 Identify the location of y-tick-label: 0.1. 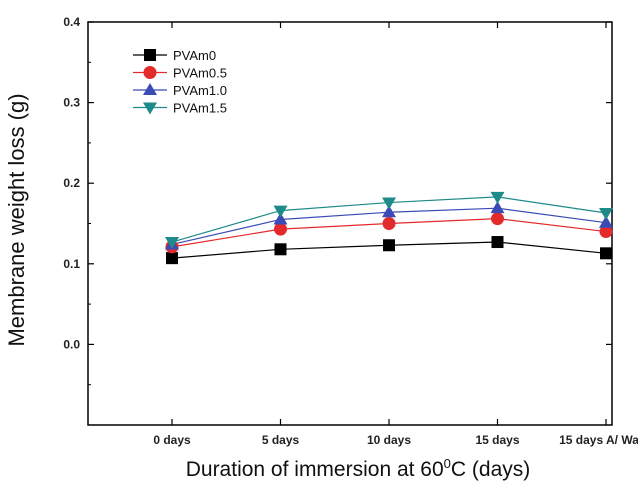
(71, 264).